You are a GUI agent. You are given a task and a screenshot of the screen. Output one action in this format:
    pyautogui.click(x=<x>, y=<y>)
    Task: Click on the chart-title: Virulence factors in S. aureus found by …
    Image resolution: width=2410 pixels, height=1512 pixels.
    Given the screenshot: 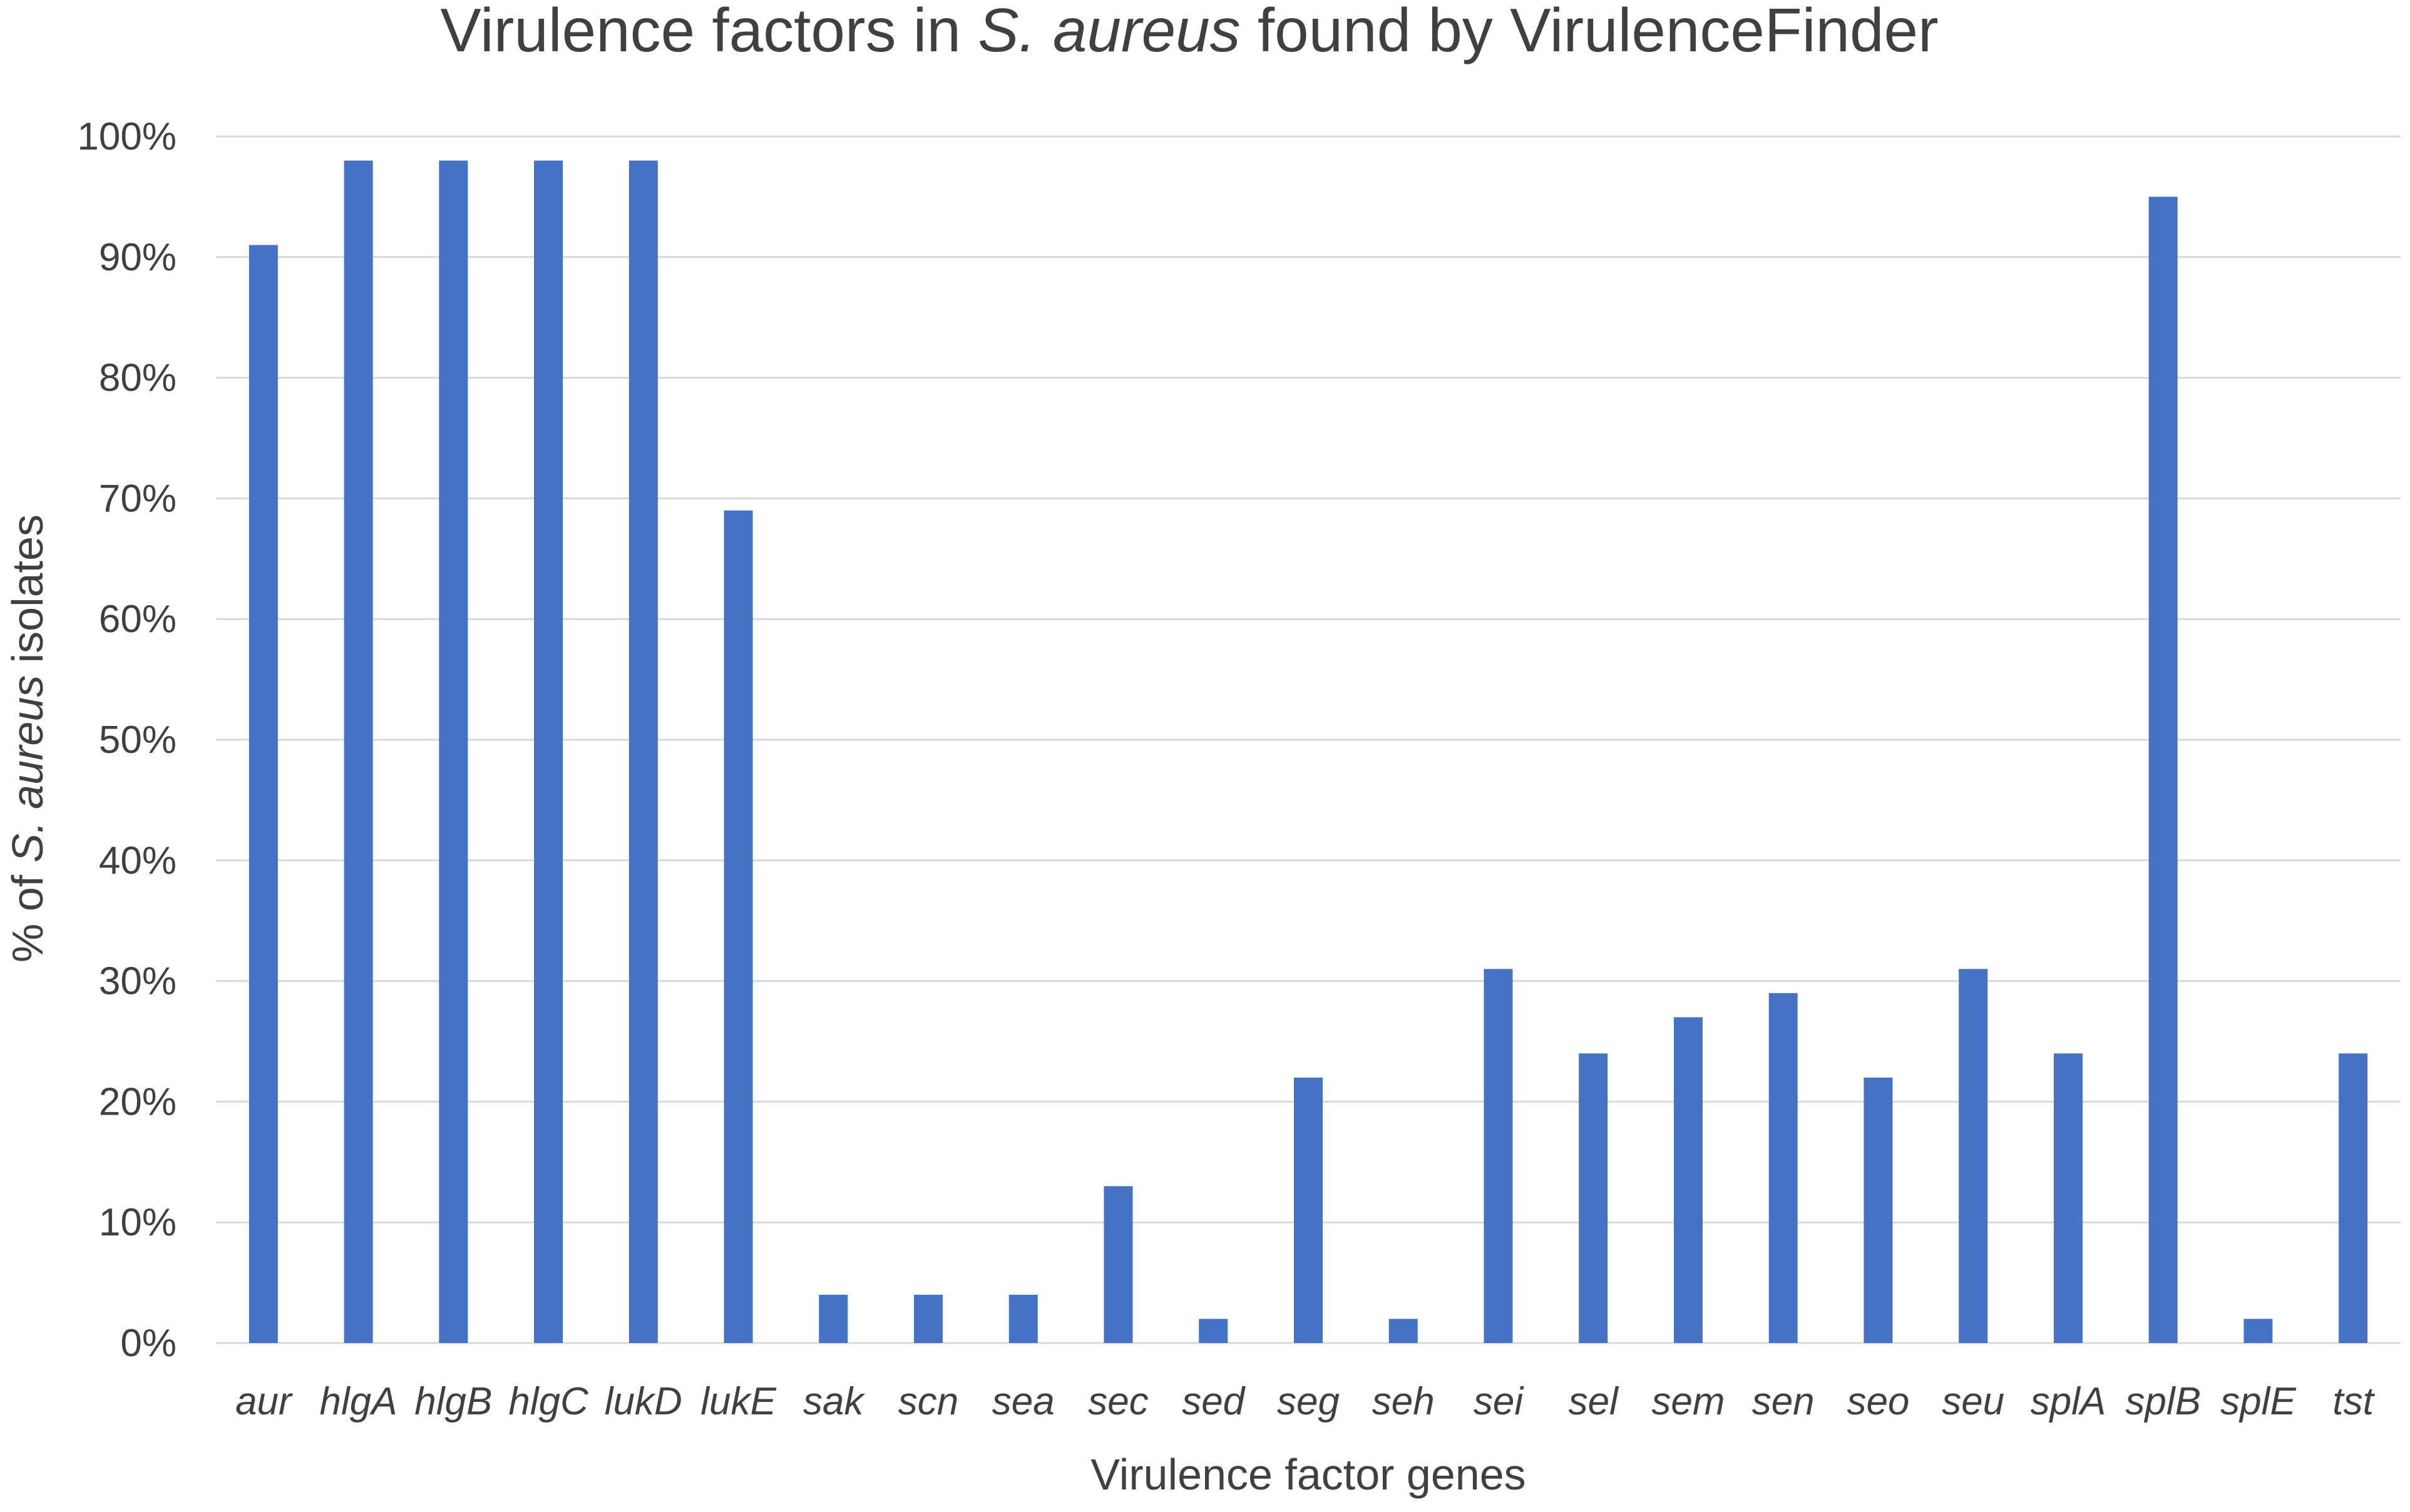 What is the action you would take?
    pyautogui.click(x=1189, y=32)
    